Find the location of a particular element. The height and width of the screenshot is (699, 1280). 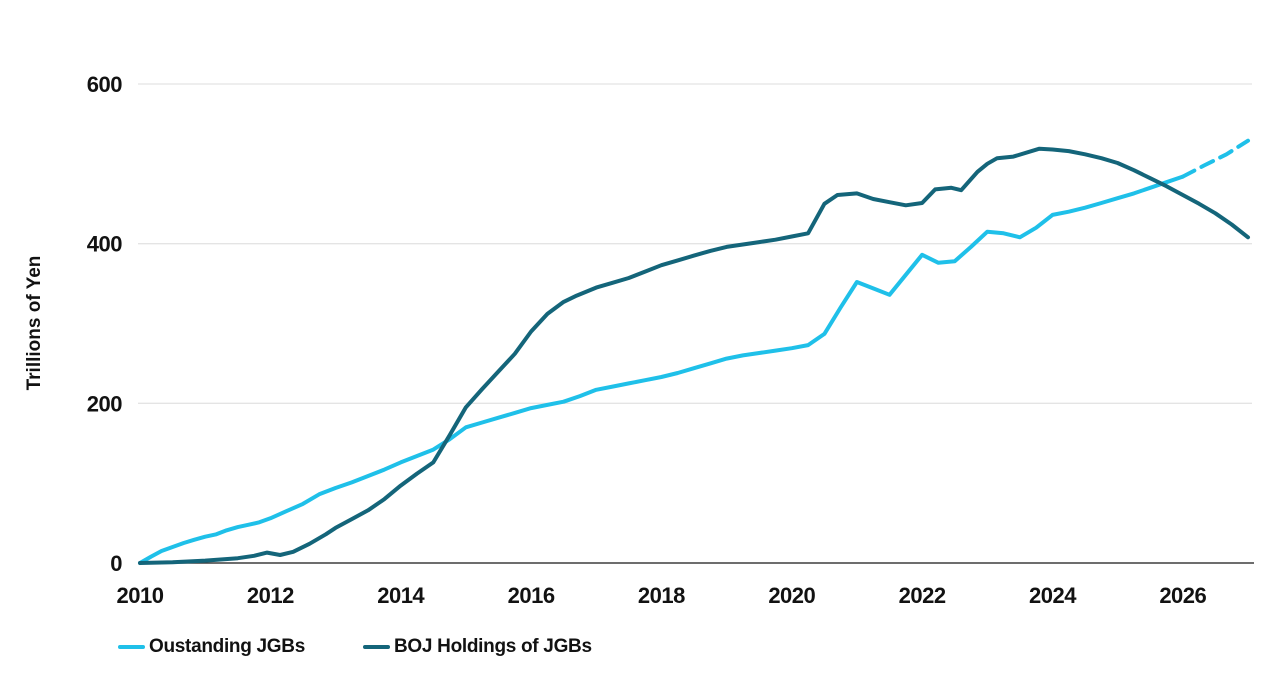

legend-item-oustanding-jgbs: Oustanding JGBs is located at coordinates (211, 647).